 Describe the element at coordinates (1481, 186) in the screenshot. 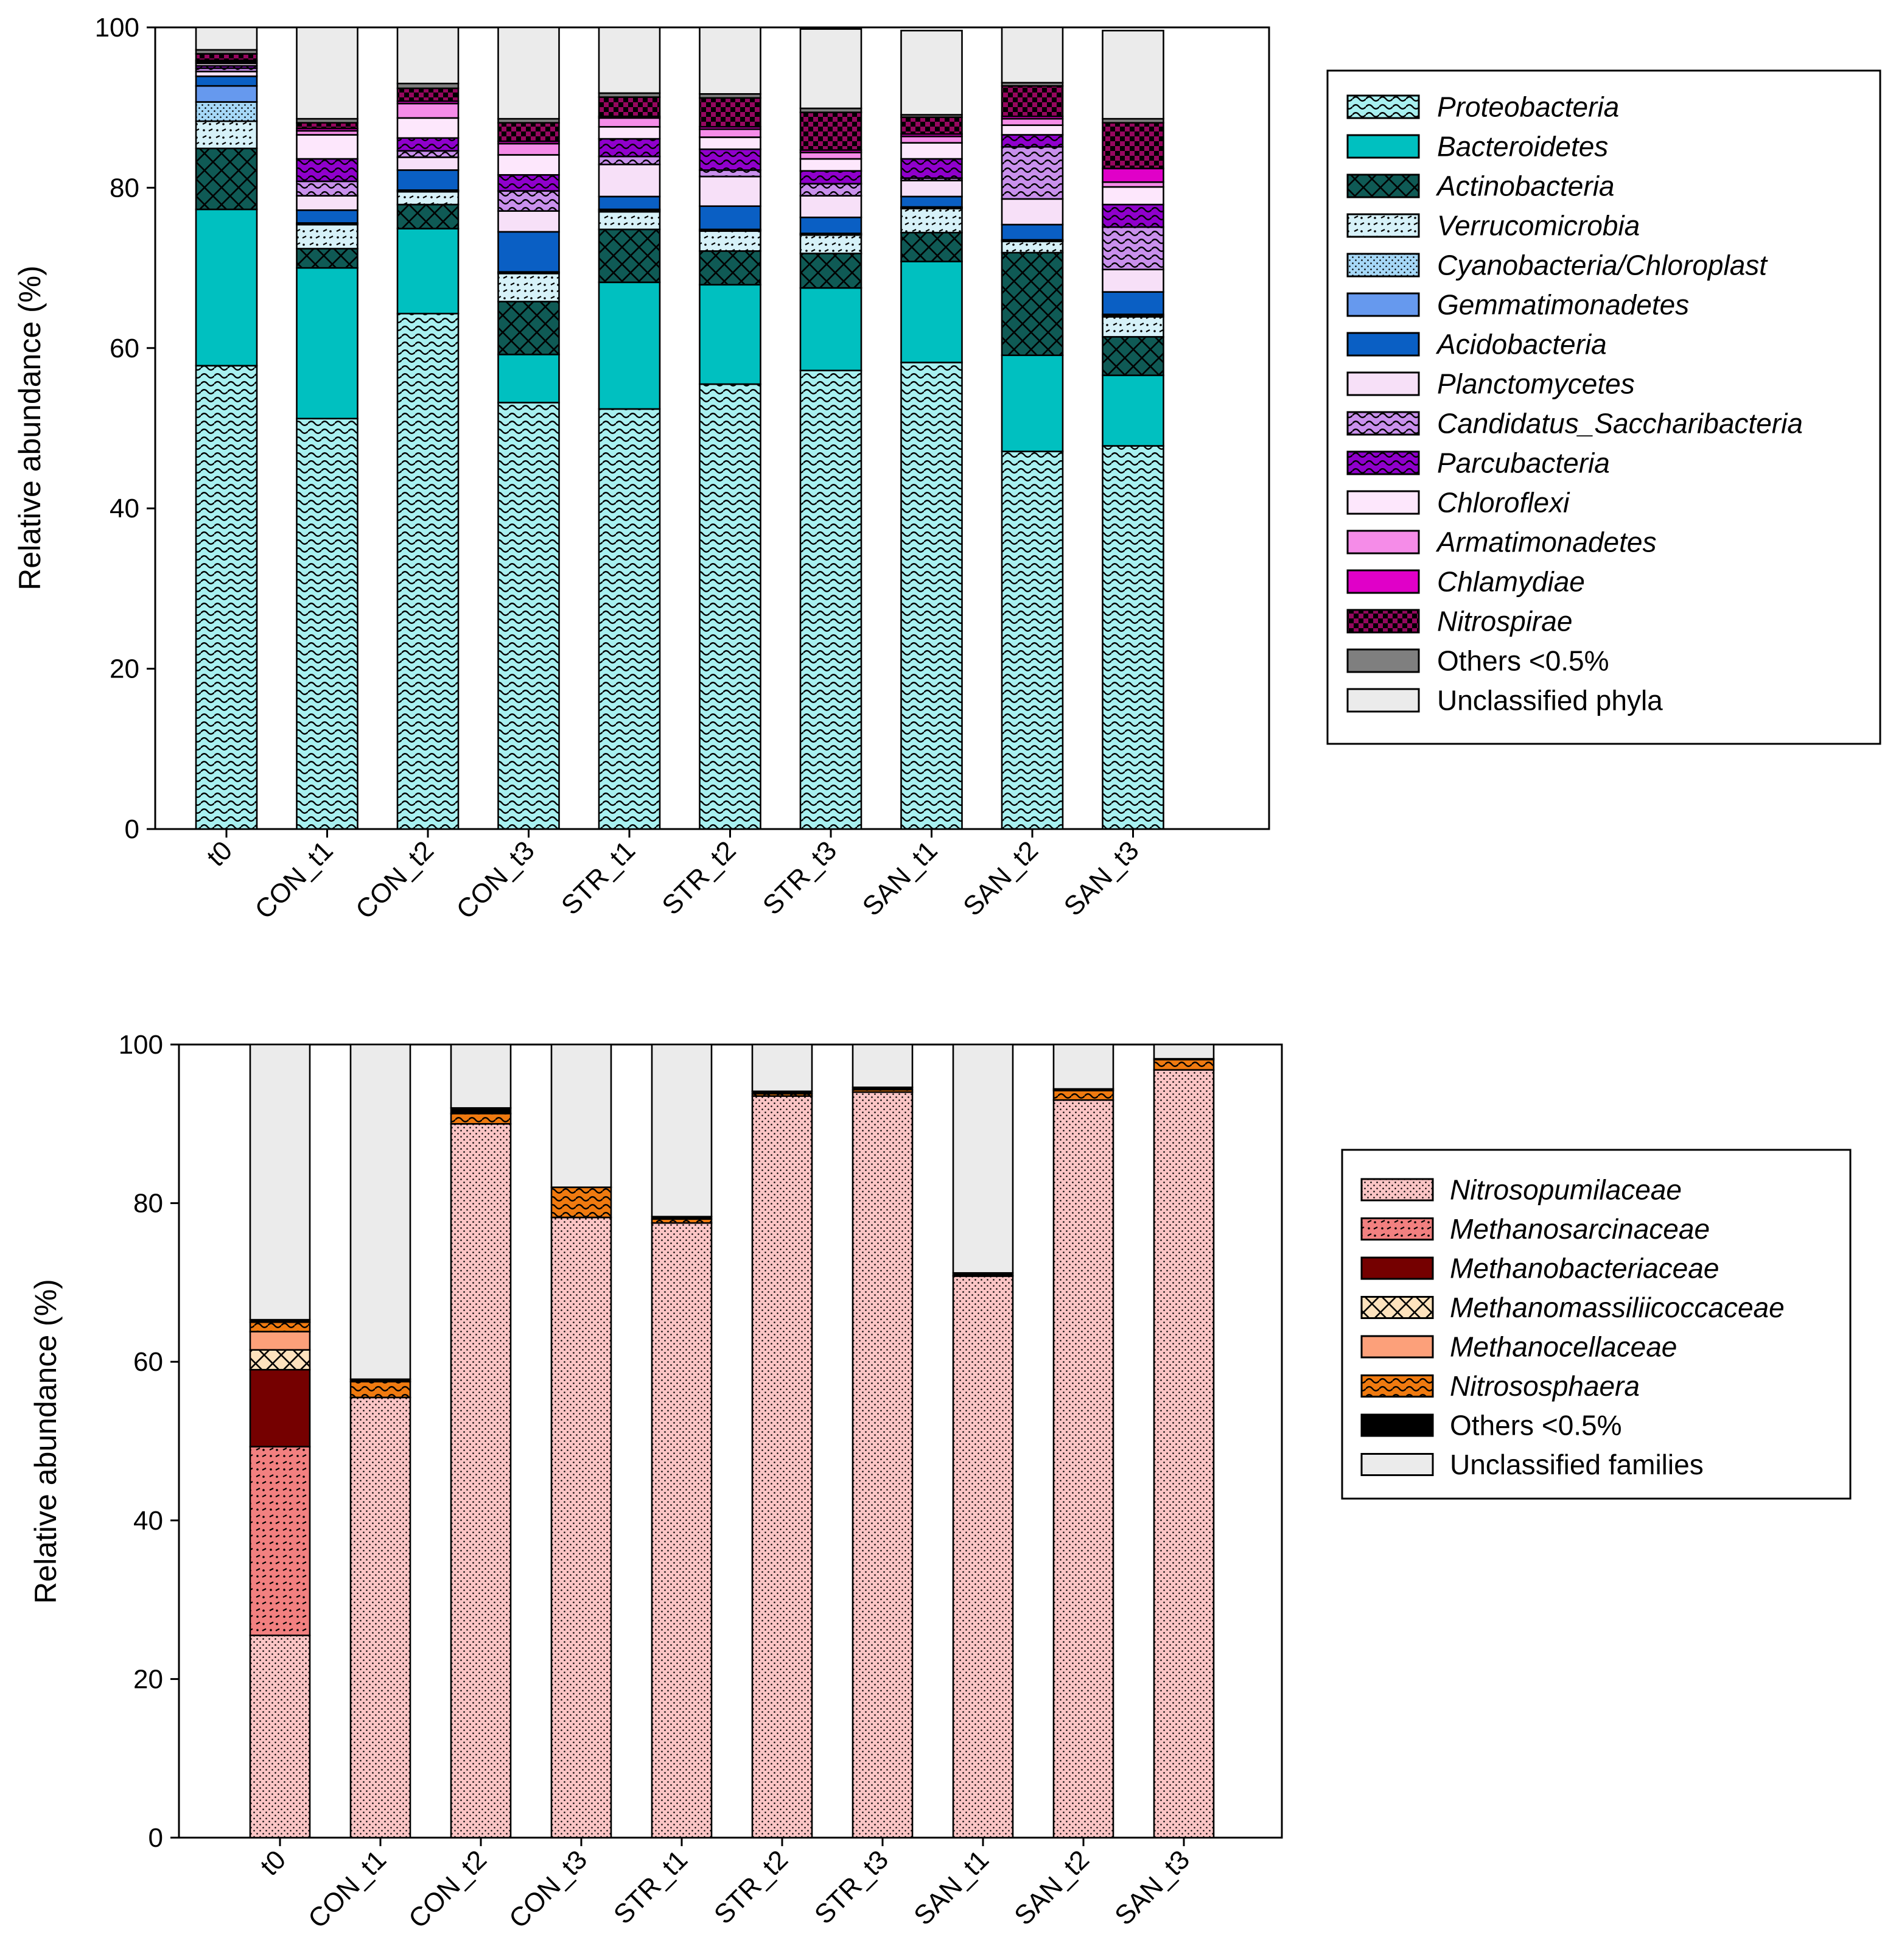

I see `legend-item-actinobacteria: Actinobacteria` at that location.